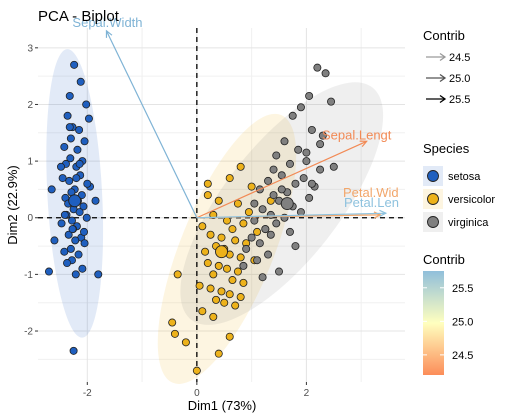 The height and width of the screenshot is (419, 512). What do you see at coordinates (459, 100) in the screenshot?
I see `contrib-arrow-key-label: 25.5` at bounding box center [459, 100].